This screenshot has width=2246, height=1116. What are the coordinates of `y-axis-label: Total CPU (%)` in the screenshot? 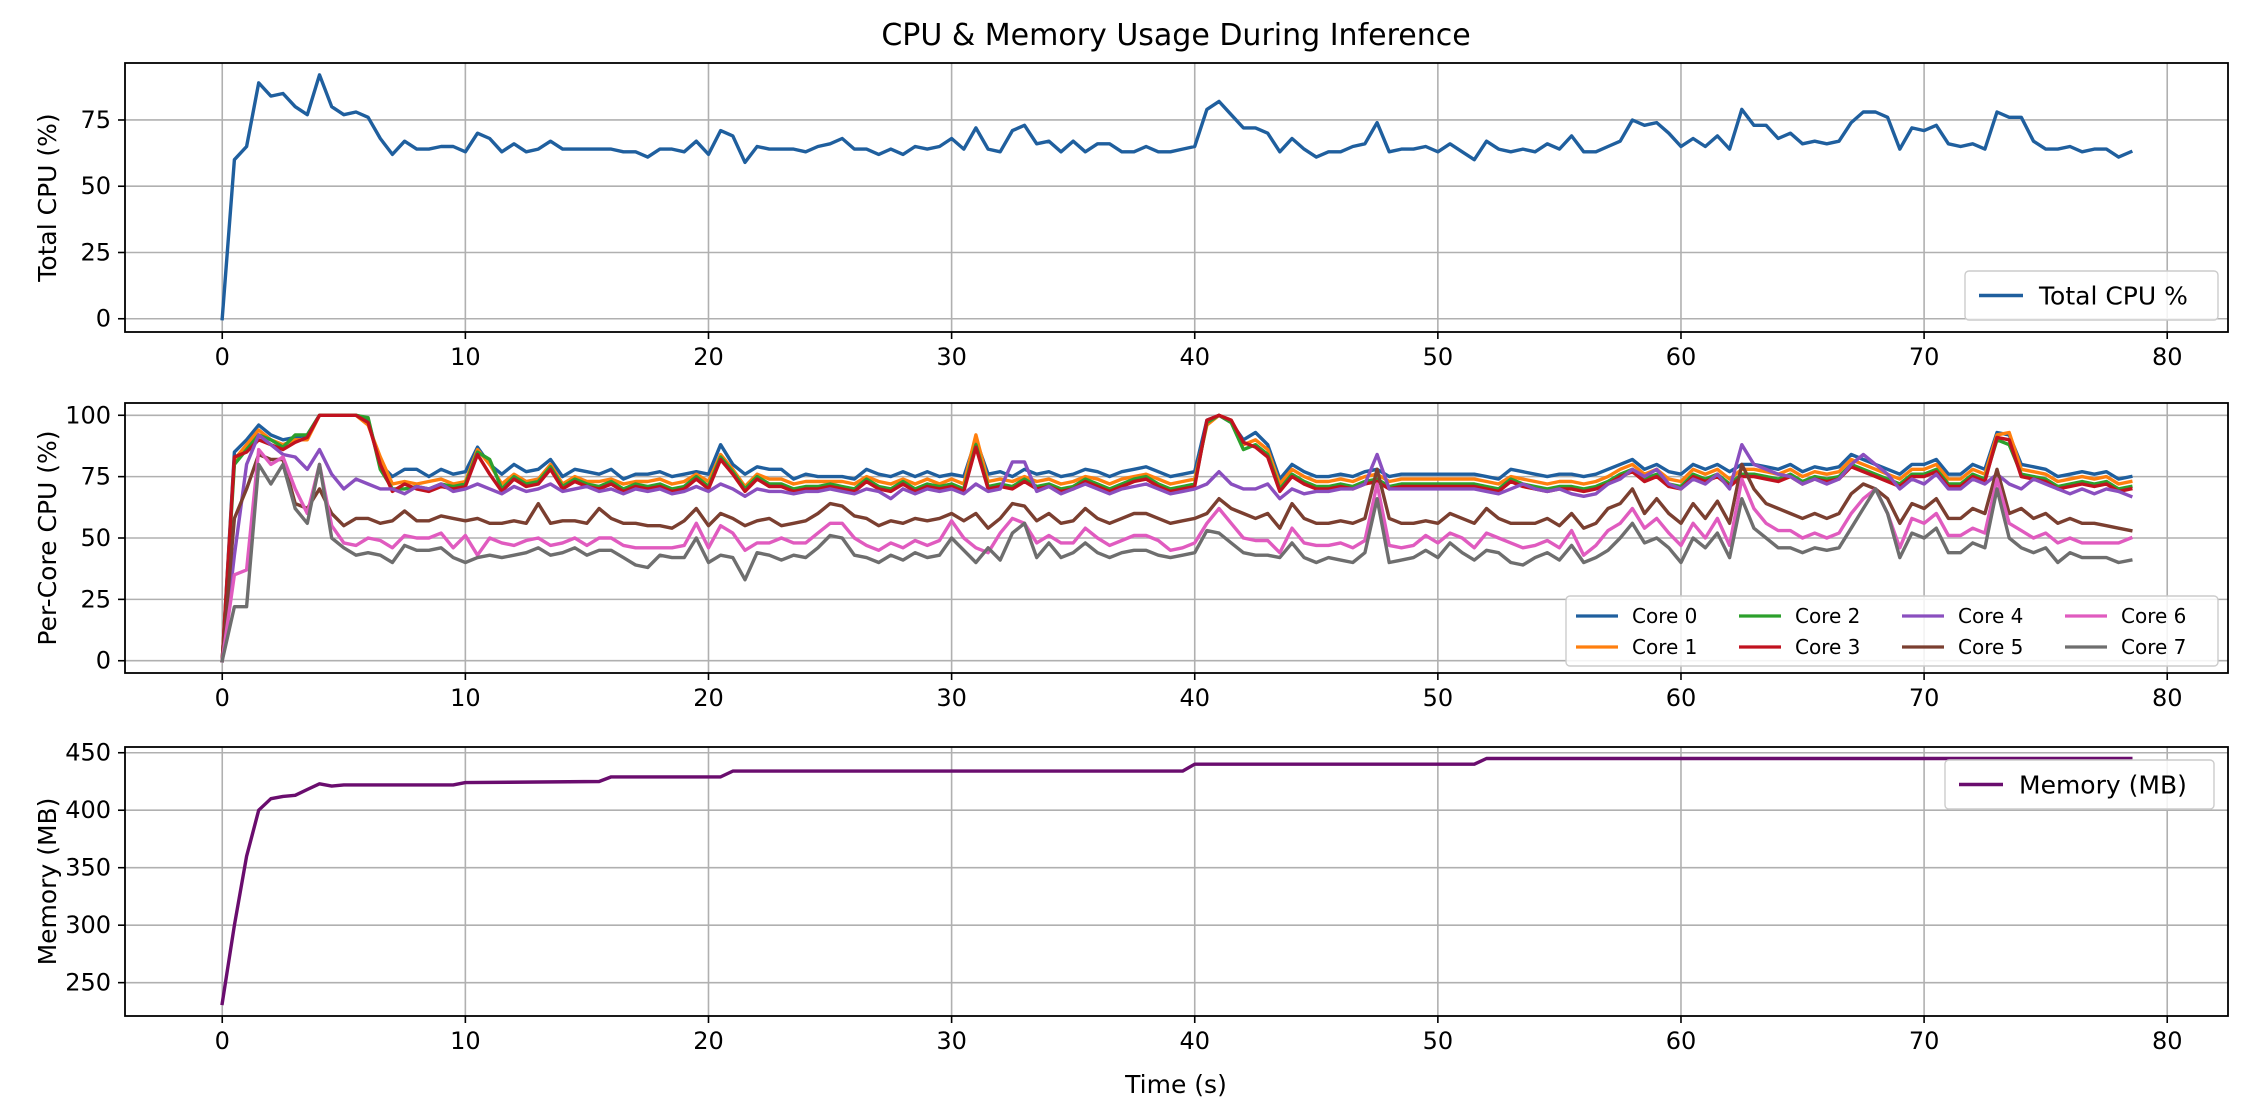 It's located at (47, 197).